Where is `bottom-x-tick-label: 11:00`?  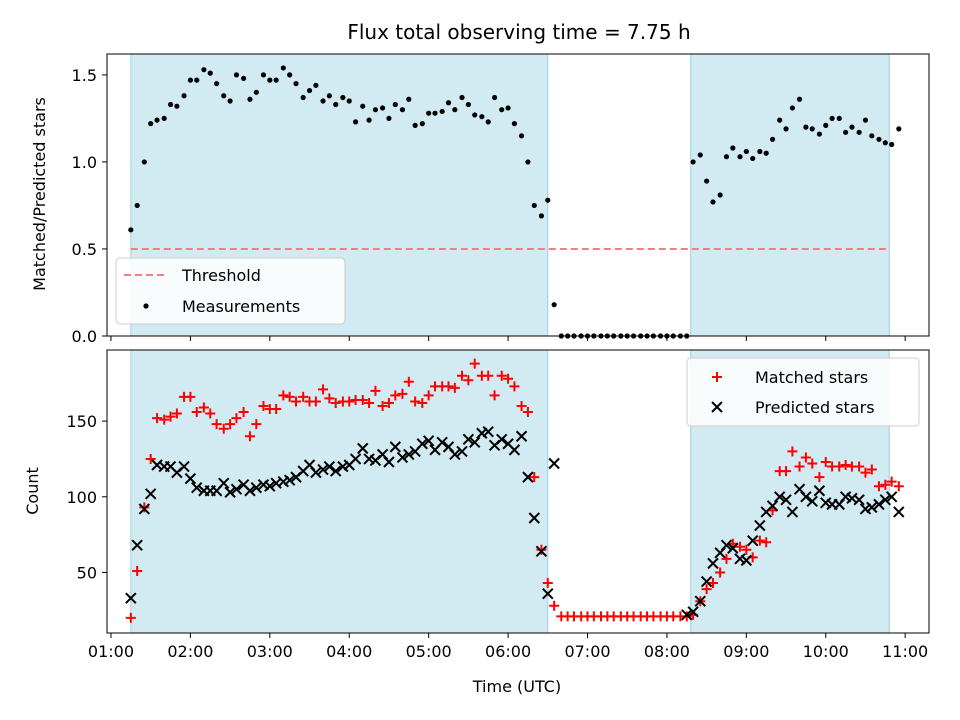
bottom-x-tick-label: 11:00 is located at coordinates (905, 651).